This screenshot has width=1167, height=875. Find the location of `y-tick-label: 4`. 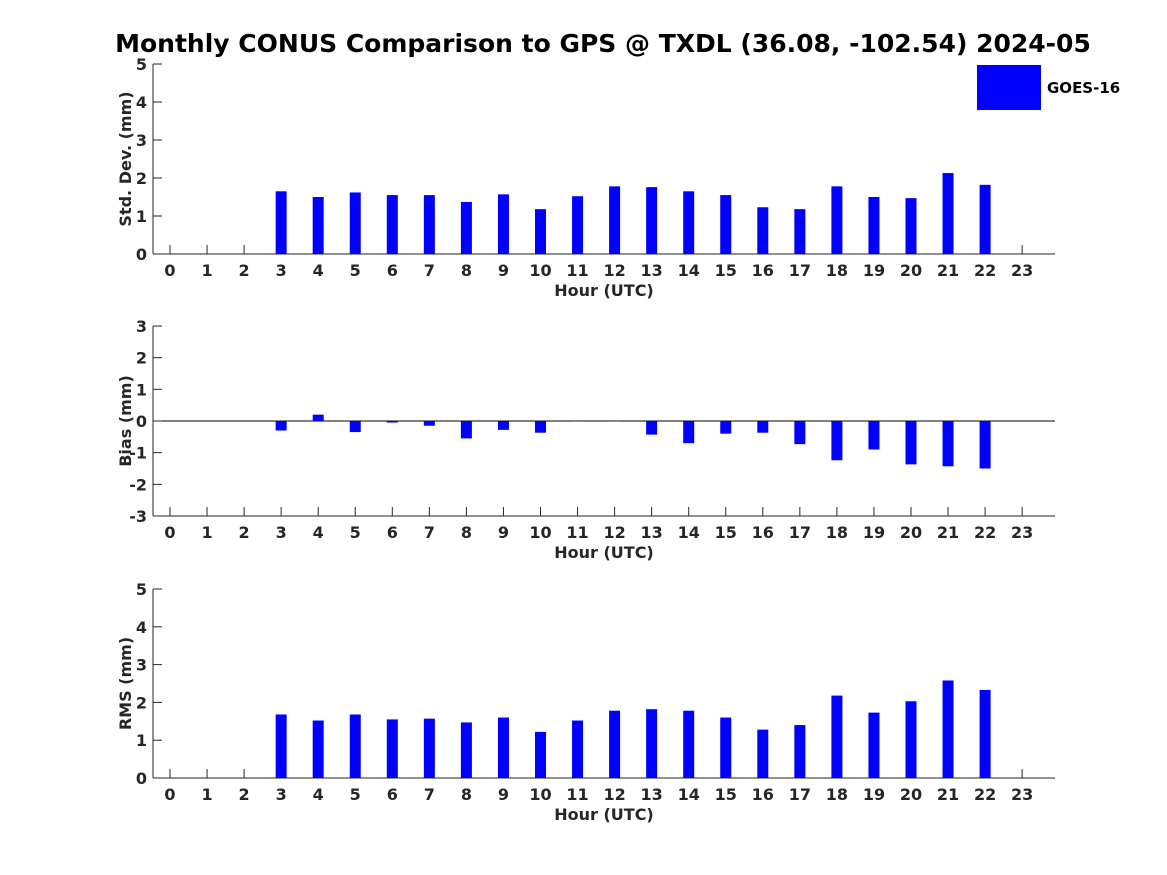

y-tick-label: 4 is located at coordinates (141, 627).